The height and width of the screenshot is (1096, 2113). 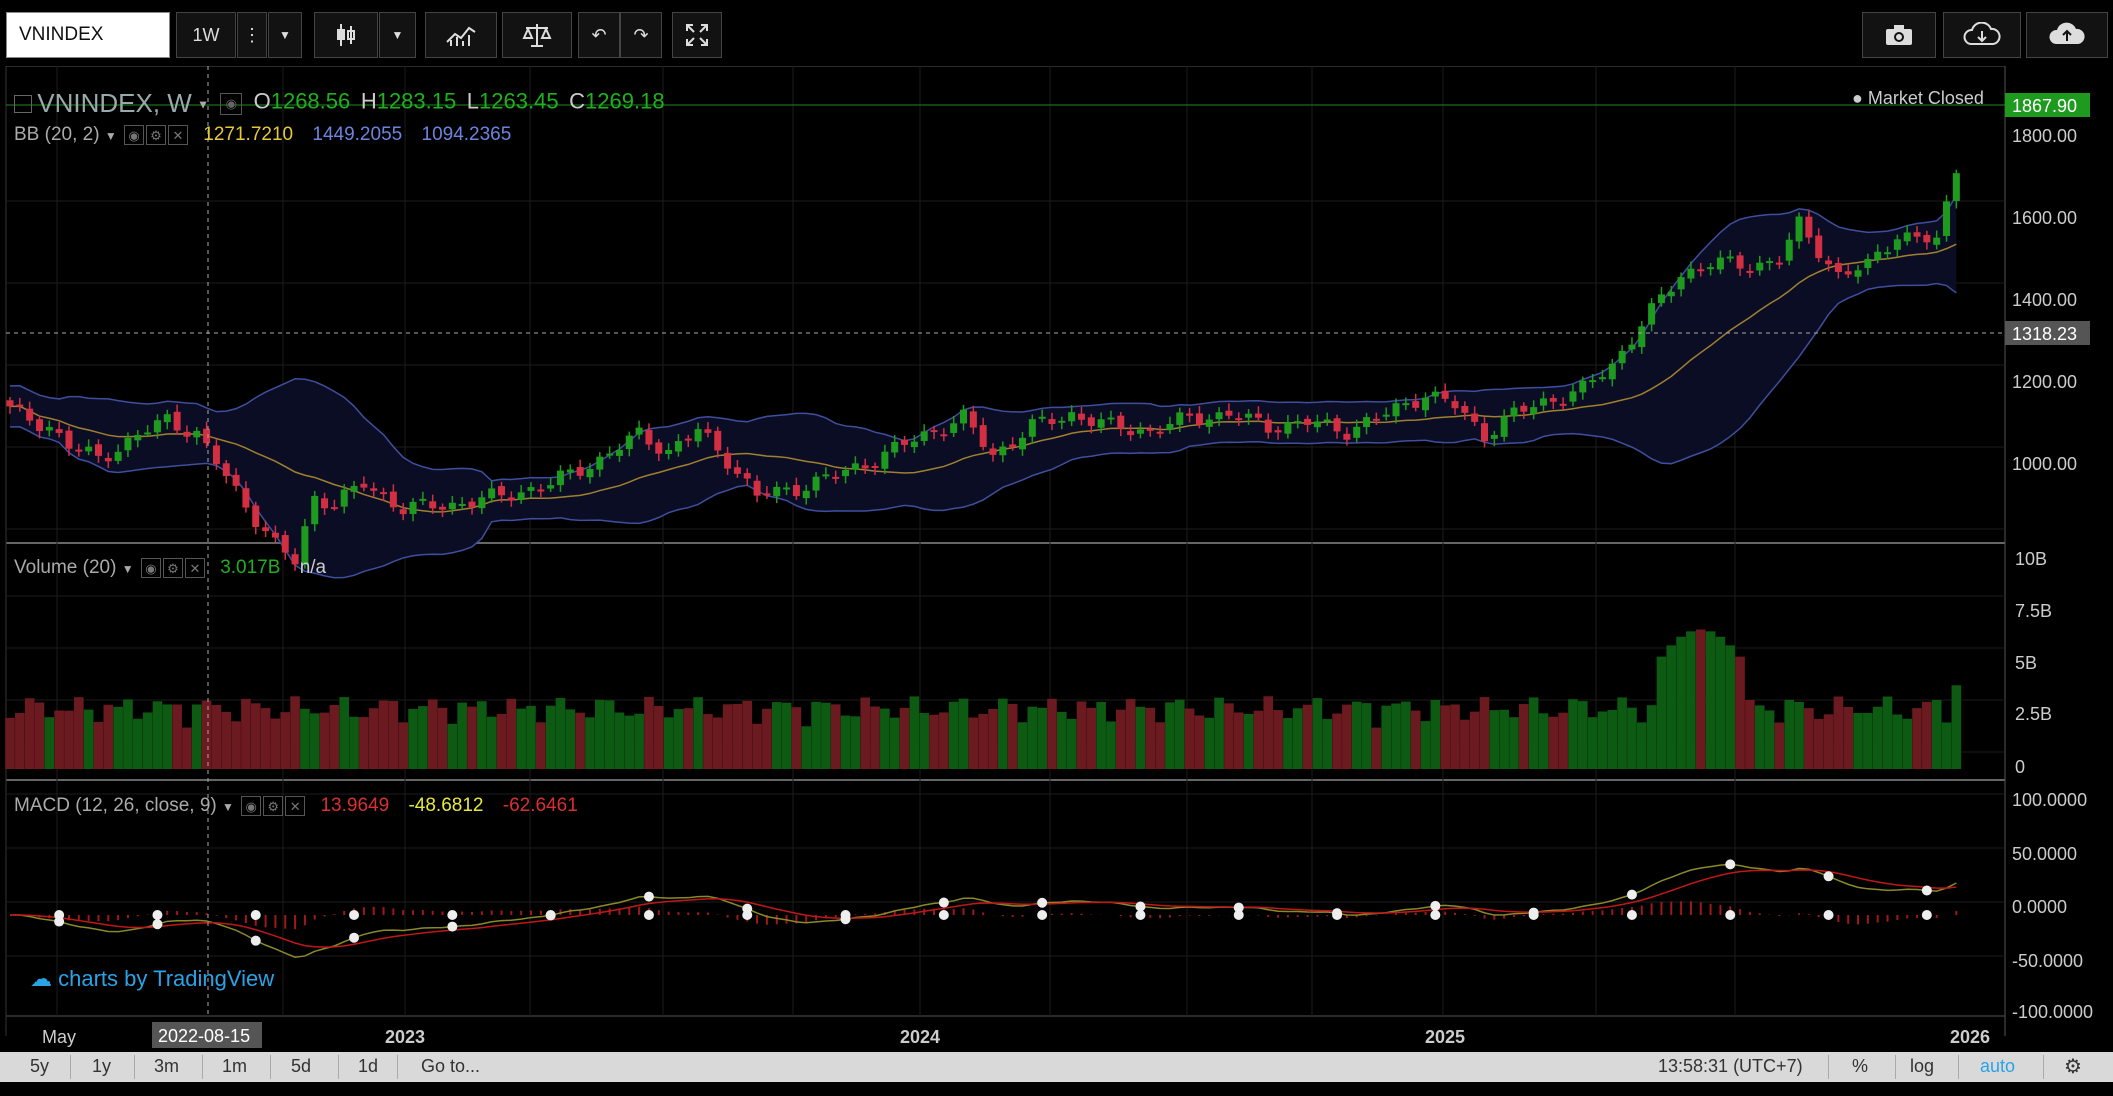 I want to click on candles-chart-type-icon, so click(x=346, y=35).